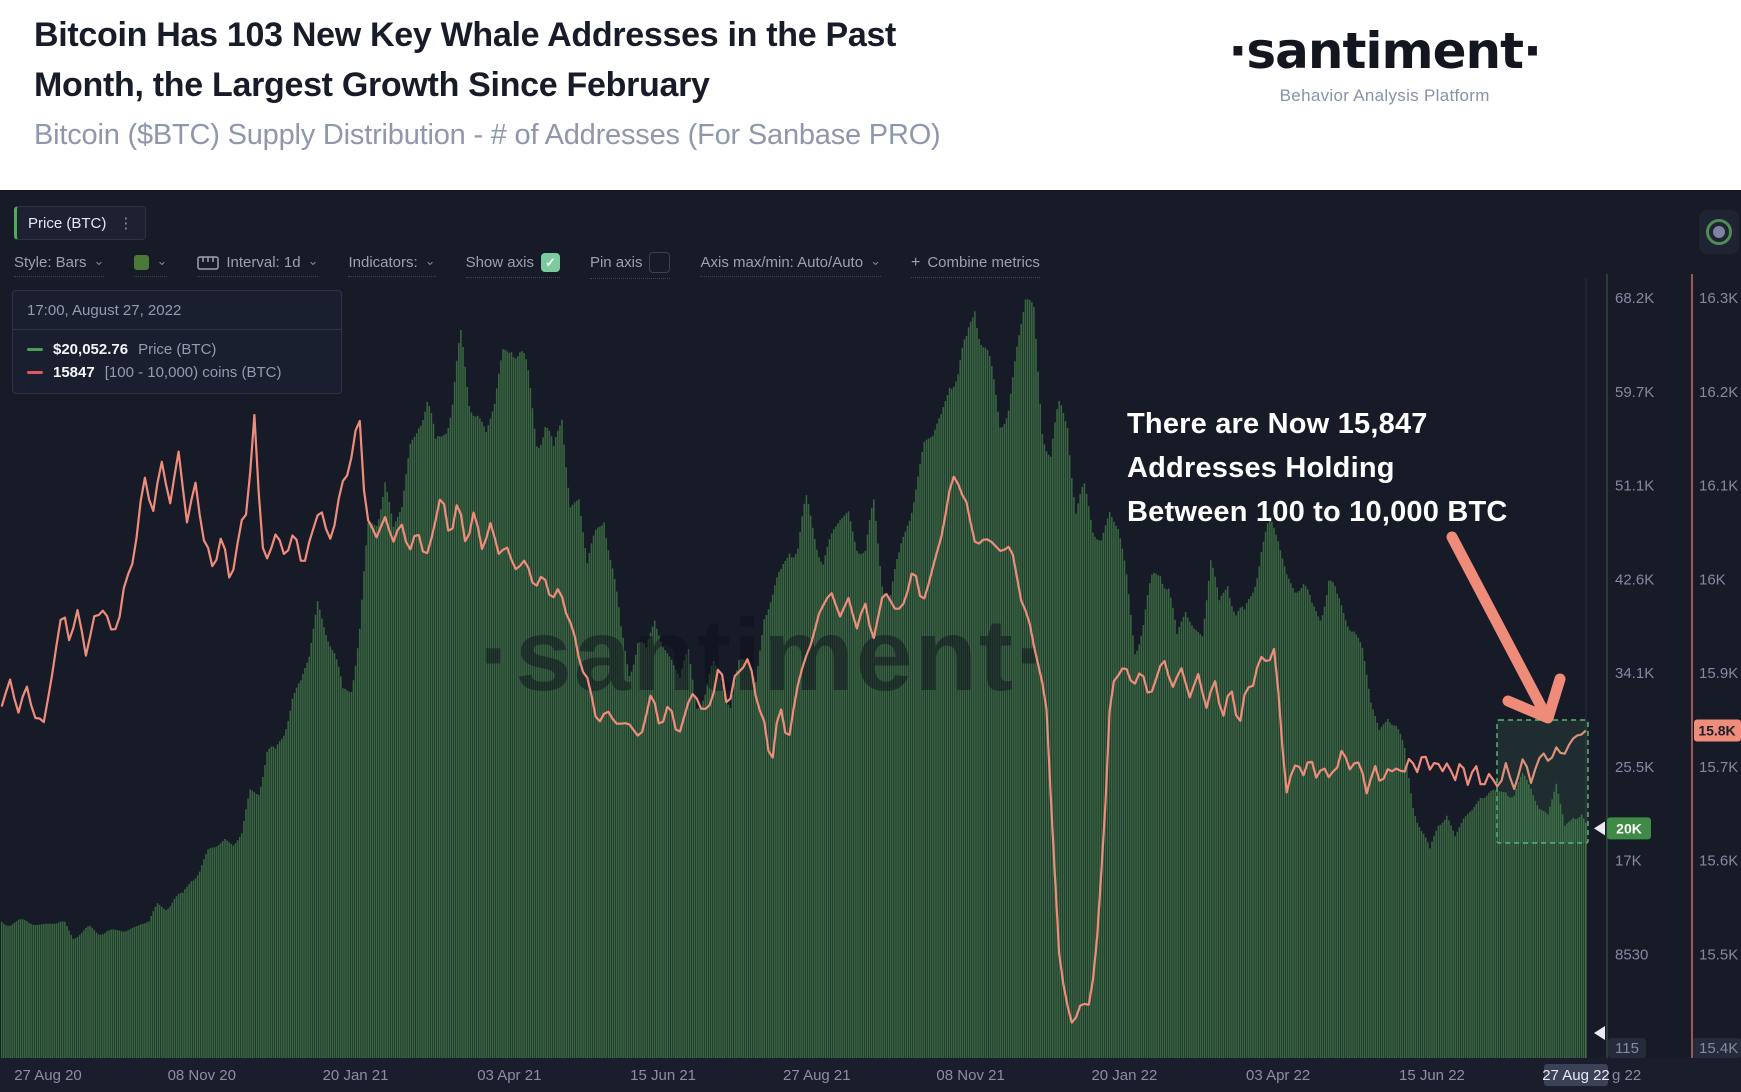 The image size is (1741, 1092). I want to click on date-label: 03 Apr 21, so click(509, 1075).